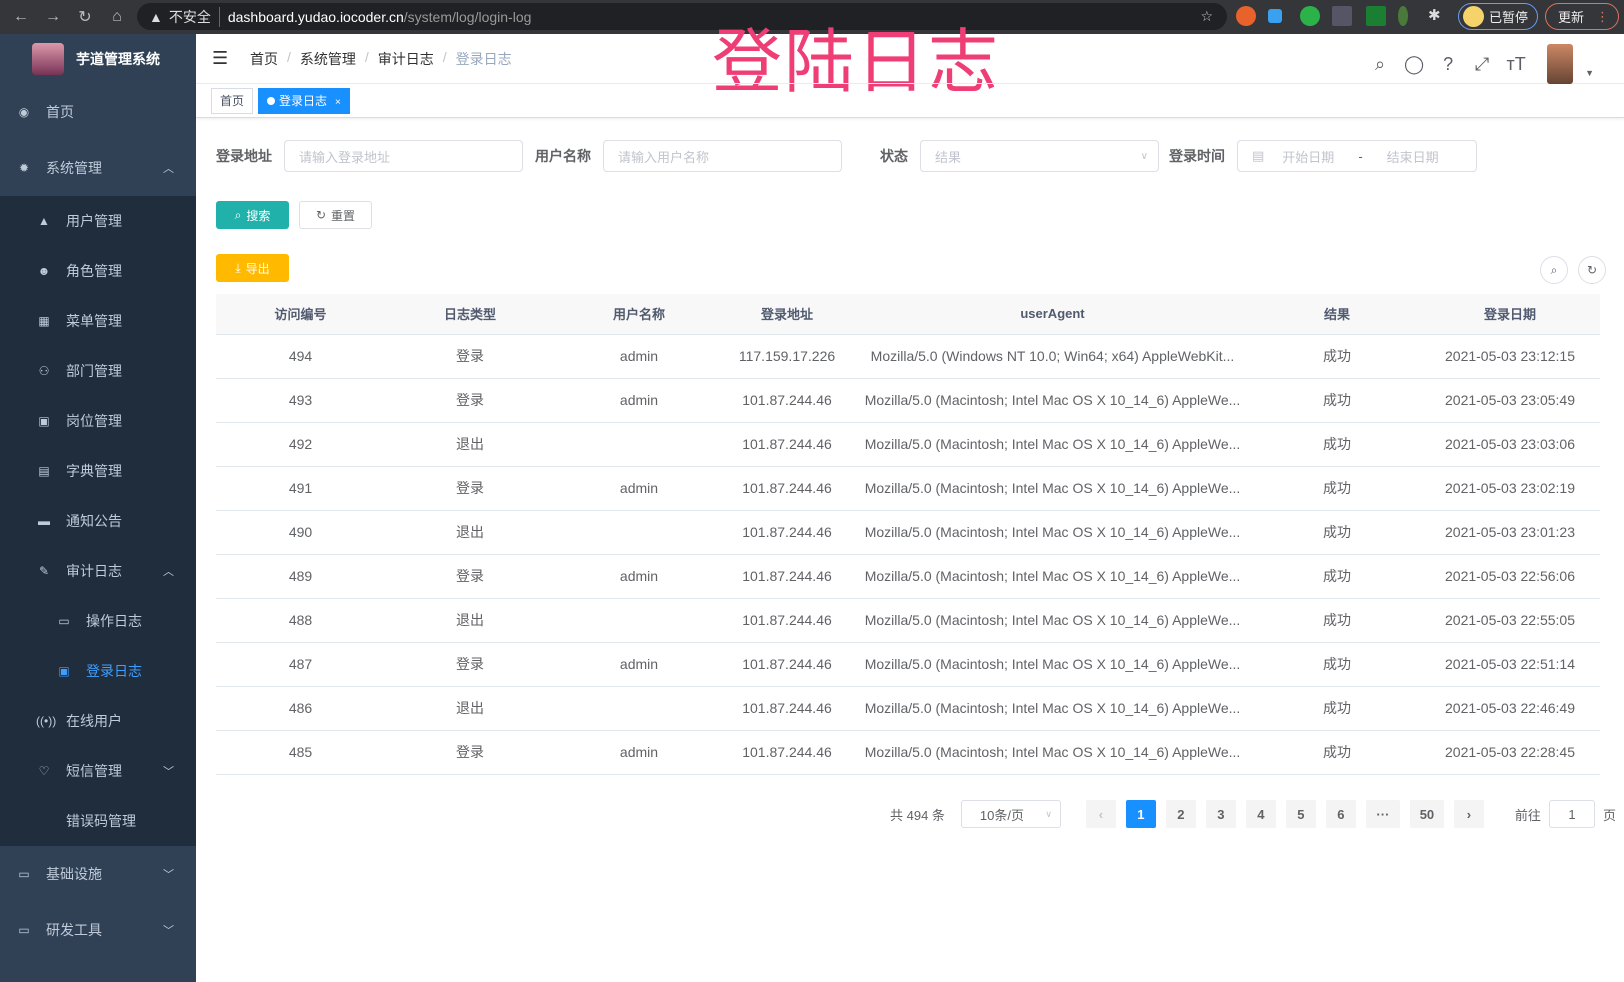  I want to click on page-button: 4, so click(1260, 814).